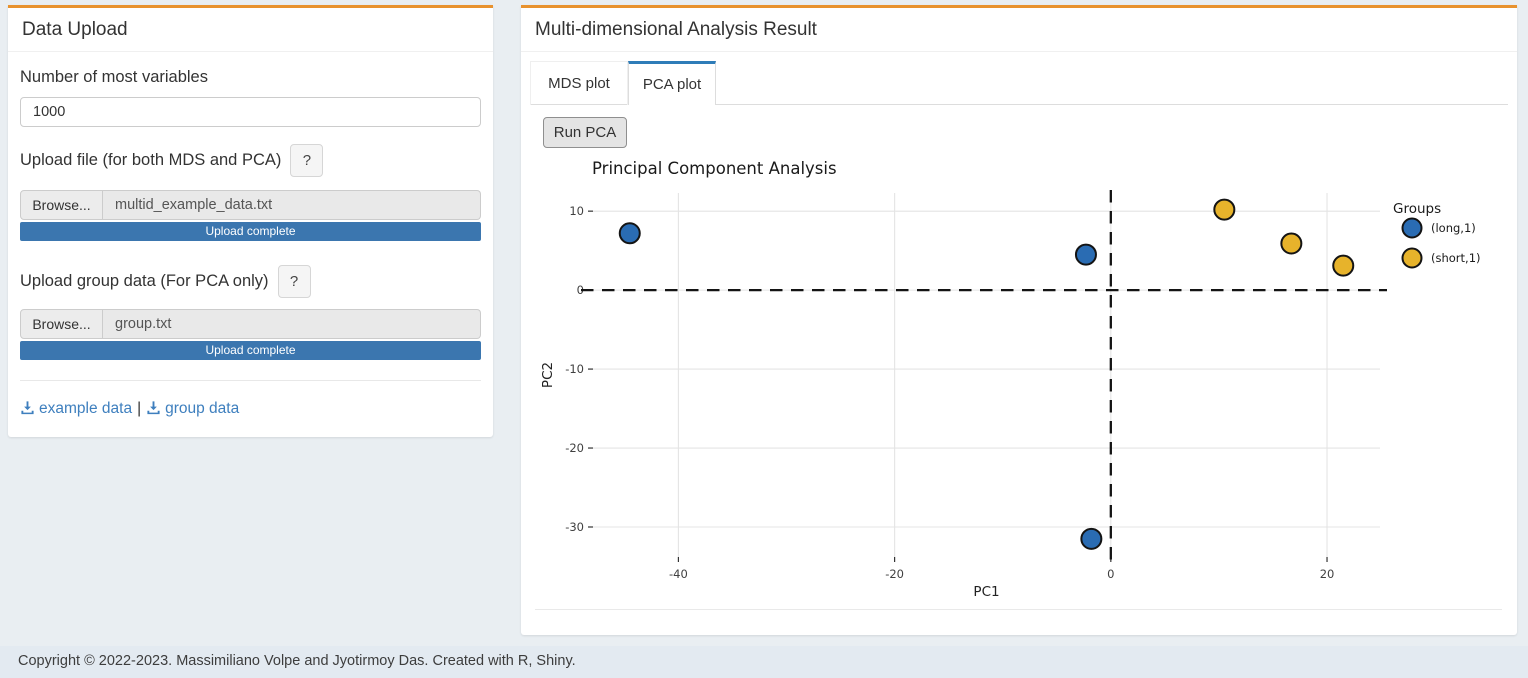 The width and height of the screenshot is (1528, 678). Describe the element at coordinates (986, 592) in the screenshot. I see `x-axis-title: PC1` at that location.